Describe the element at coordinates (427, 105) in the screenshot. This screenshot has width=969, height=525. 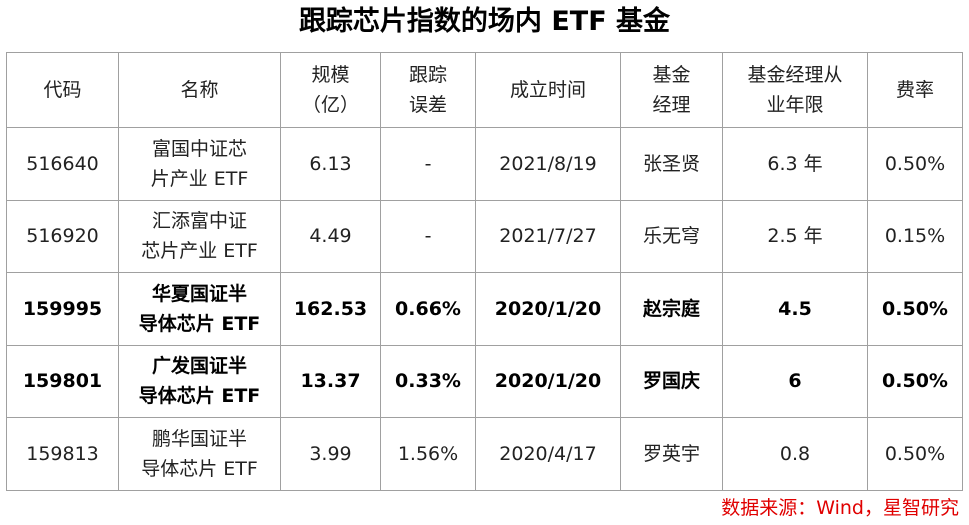
I see `cell-line: 误差` at that location.